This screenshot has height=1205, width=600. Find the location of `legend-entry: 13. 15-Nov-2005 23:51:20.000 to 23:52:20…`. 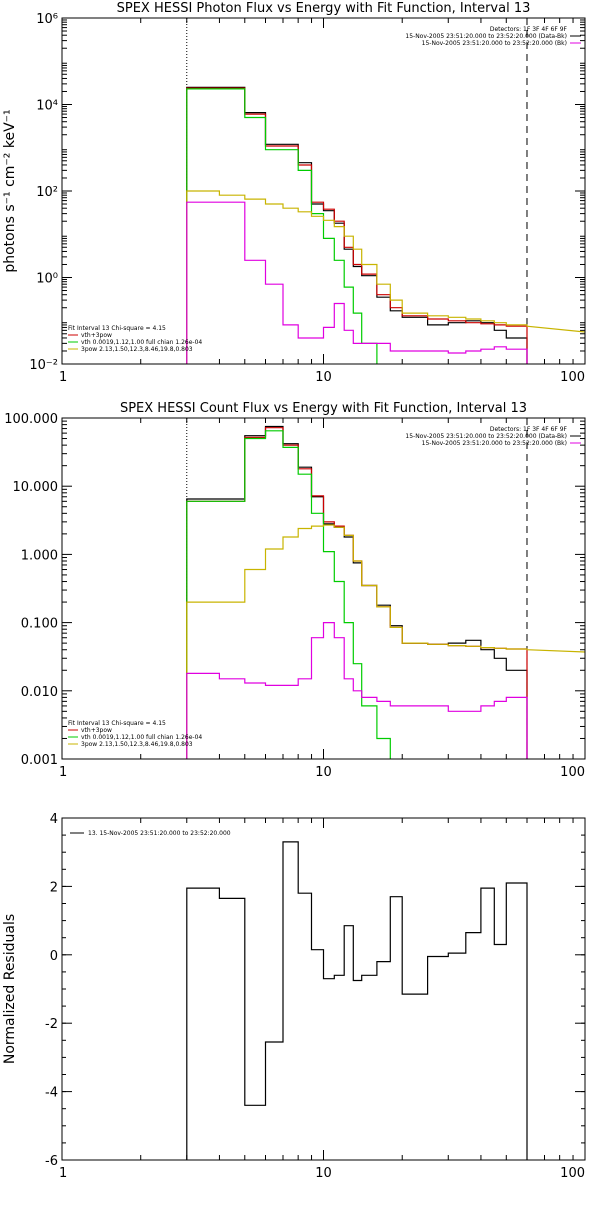

legend-entry: 13. 15-Nov-2005 23:51:20.000 to 23:52:20… is located at coordinates (159, 833).